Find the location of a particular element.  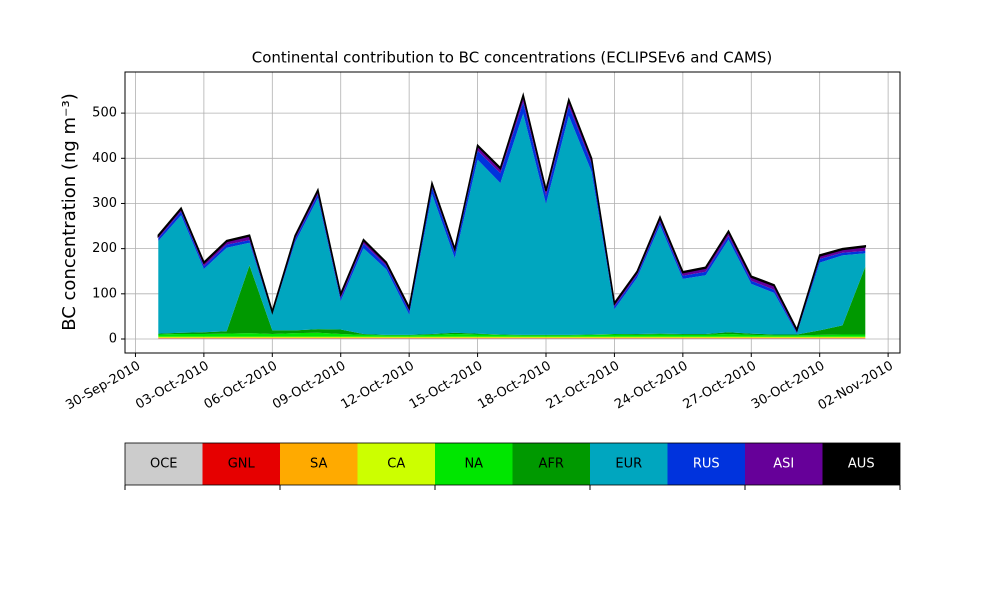

legend-label: OCE is located at coordinates (164, 464).